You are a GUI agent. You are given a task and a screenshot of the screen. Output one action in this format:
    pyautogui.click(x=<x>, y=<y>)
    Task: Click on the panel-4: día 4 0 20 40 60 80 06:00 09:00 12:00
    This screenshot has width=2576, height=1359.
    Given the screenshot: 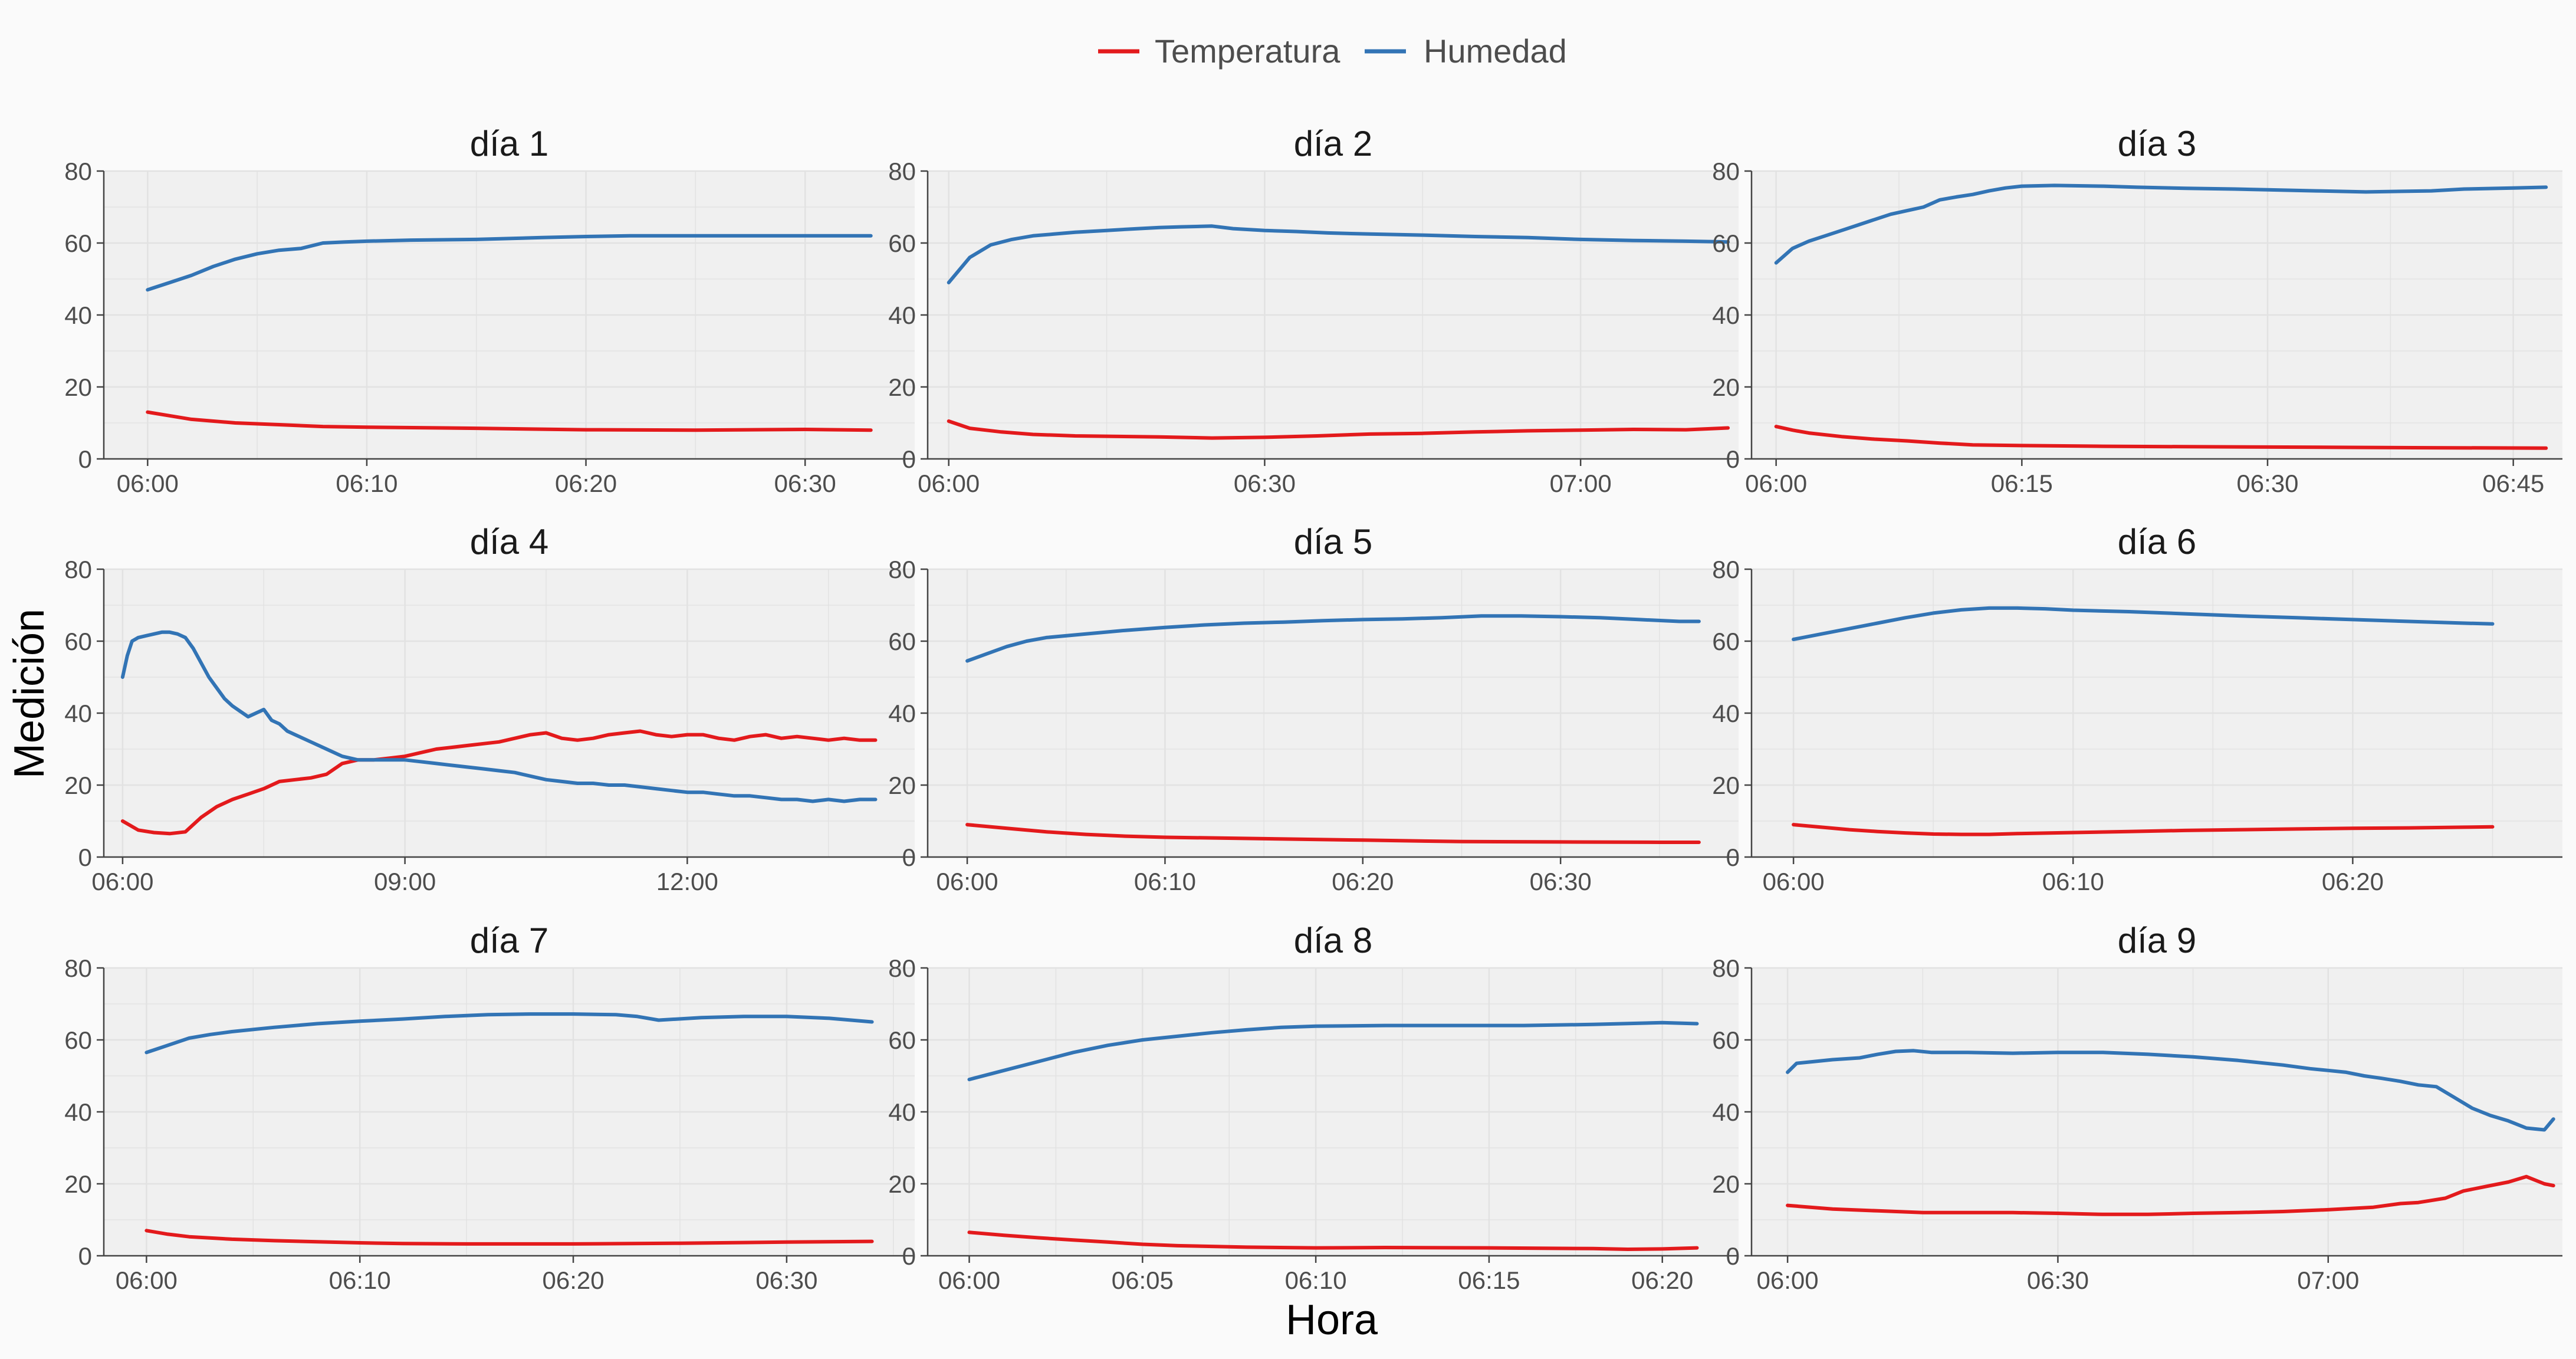 What is the action you would take?
    pyautogui.click(x=489, y=708)
    